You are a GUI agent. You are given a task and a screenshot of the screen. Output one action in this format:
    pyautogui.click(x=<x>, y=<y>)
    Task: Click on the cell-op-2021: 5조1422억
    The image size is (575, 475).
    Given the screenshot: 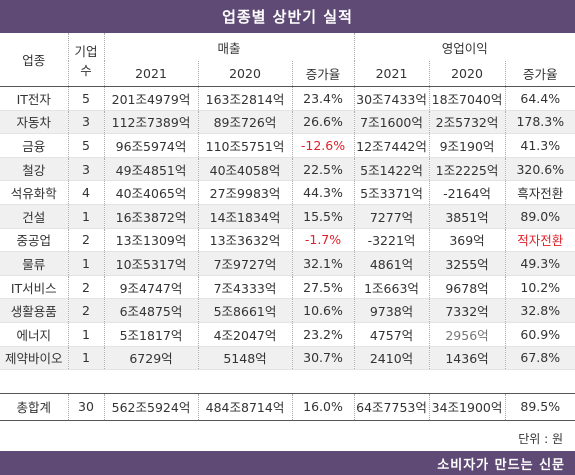 What is the action you would take?
    pyautogui.click(x=391, y=169)
    